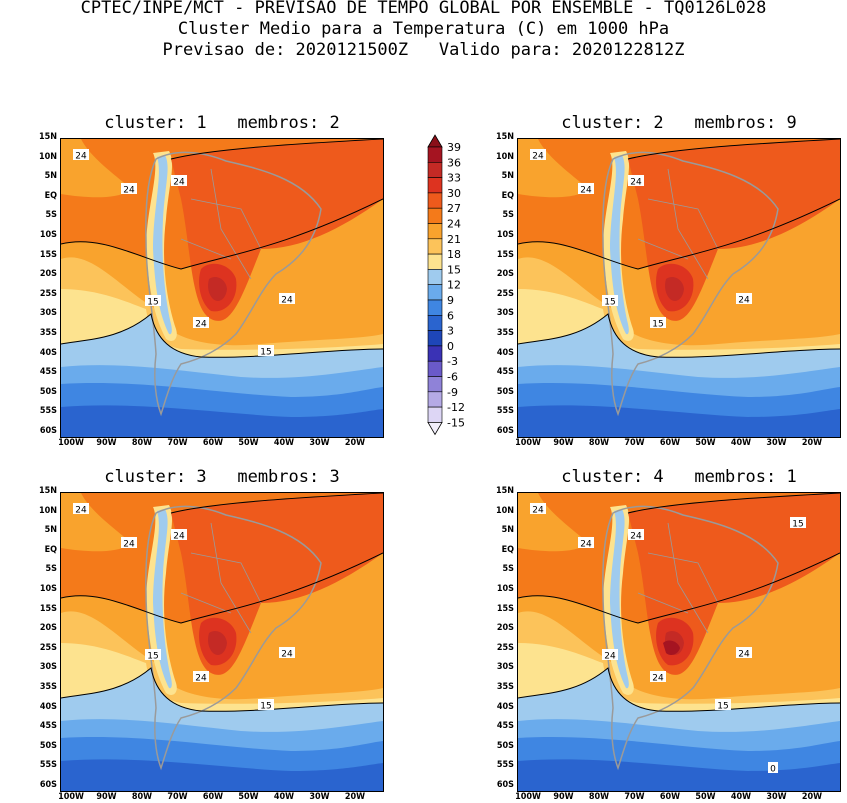 The height and width of the screenshot is (803, 847). What do you see at coordinates (48, 235) in the screenshot?
I see `latitude-label: 10S` at bounding box center [48, 235].